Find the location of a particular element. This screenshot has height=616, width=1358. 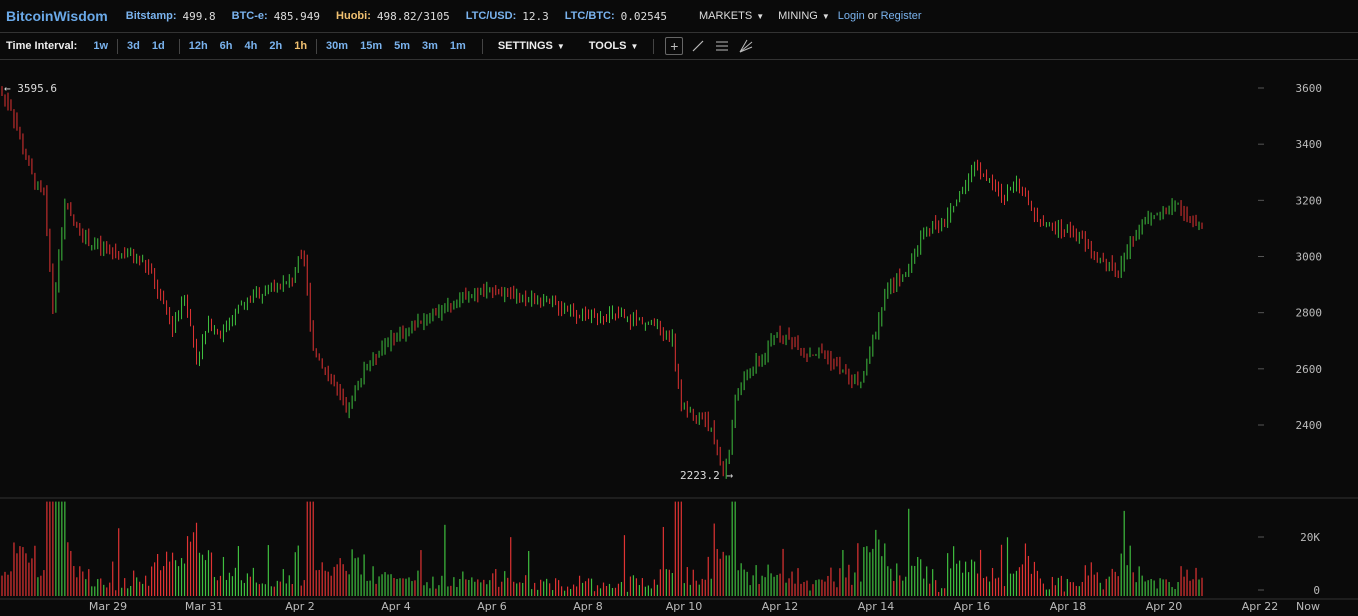

ticker-label: LTC/USD: is located at coordinates (491, 16).